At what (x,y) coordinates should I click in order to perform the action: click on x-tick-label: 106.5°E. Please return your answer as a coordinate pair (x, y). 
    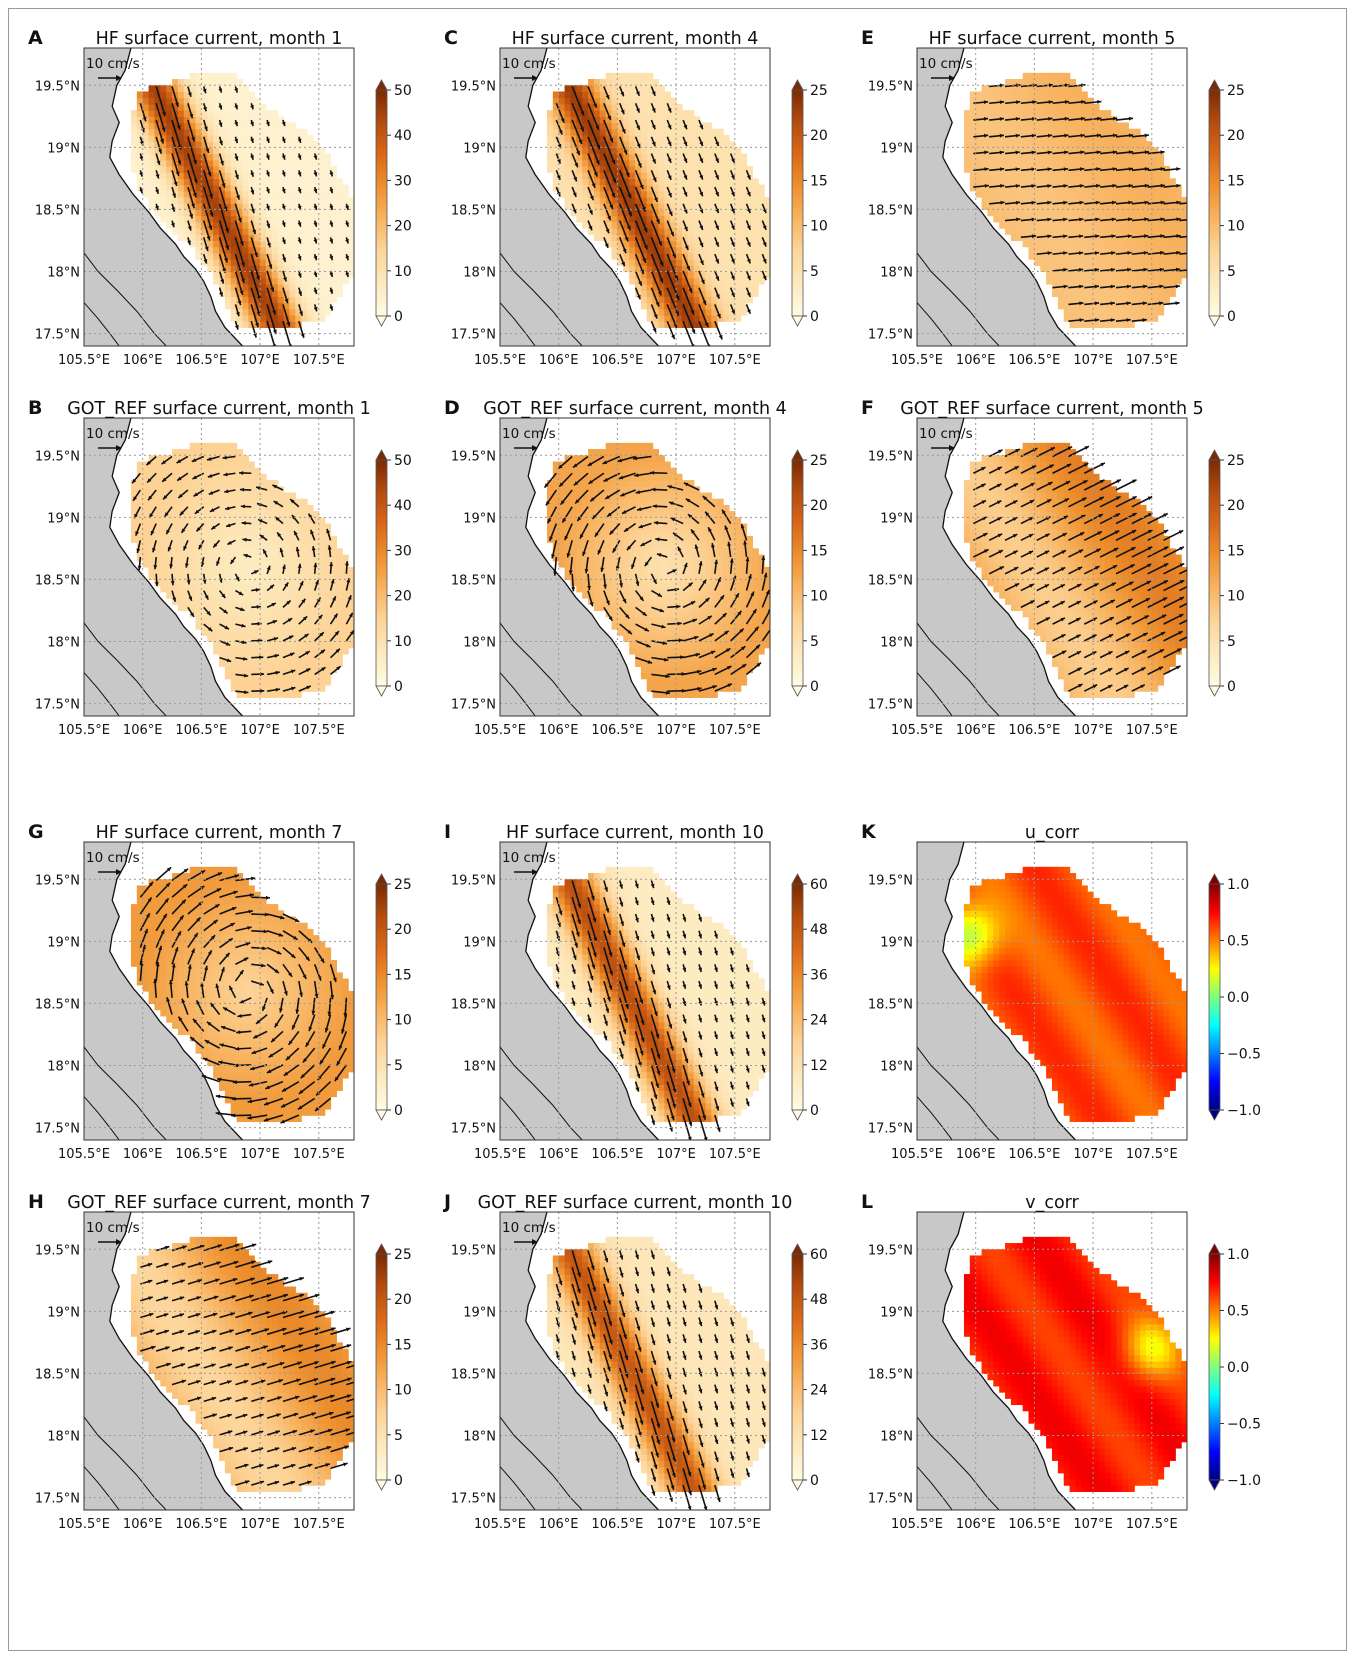
    Looking at the image, I should click on (1034, 1524).